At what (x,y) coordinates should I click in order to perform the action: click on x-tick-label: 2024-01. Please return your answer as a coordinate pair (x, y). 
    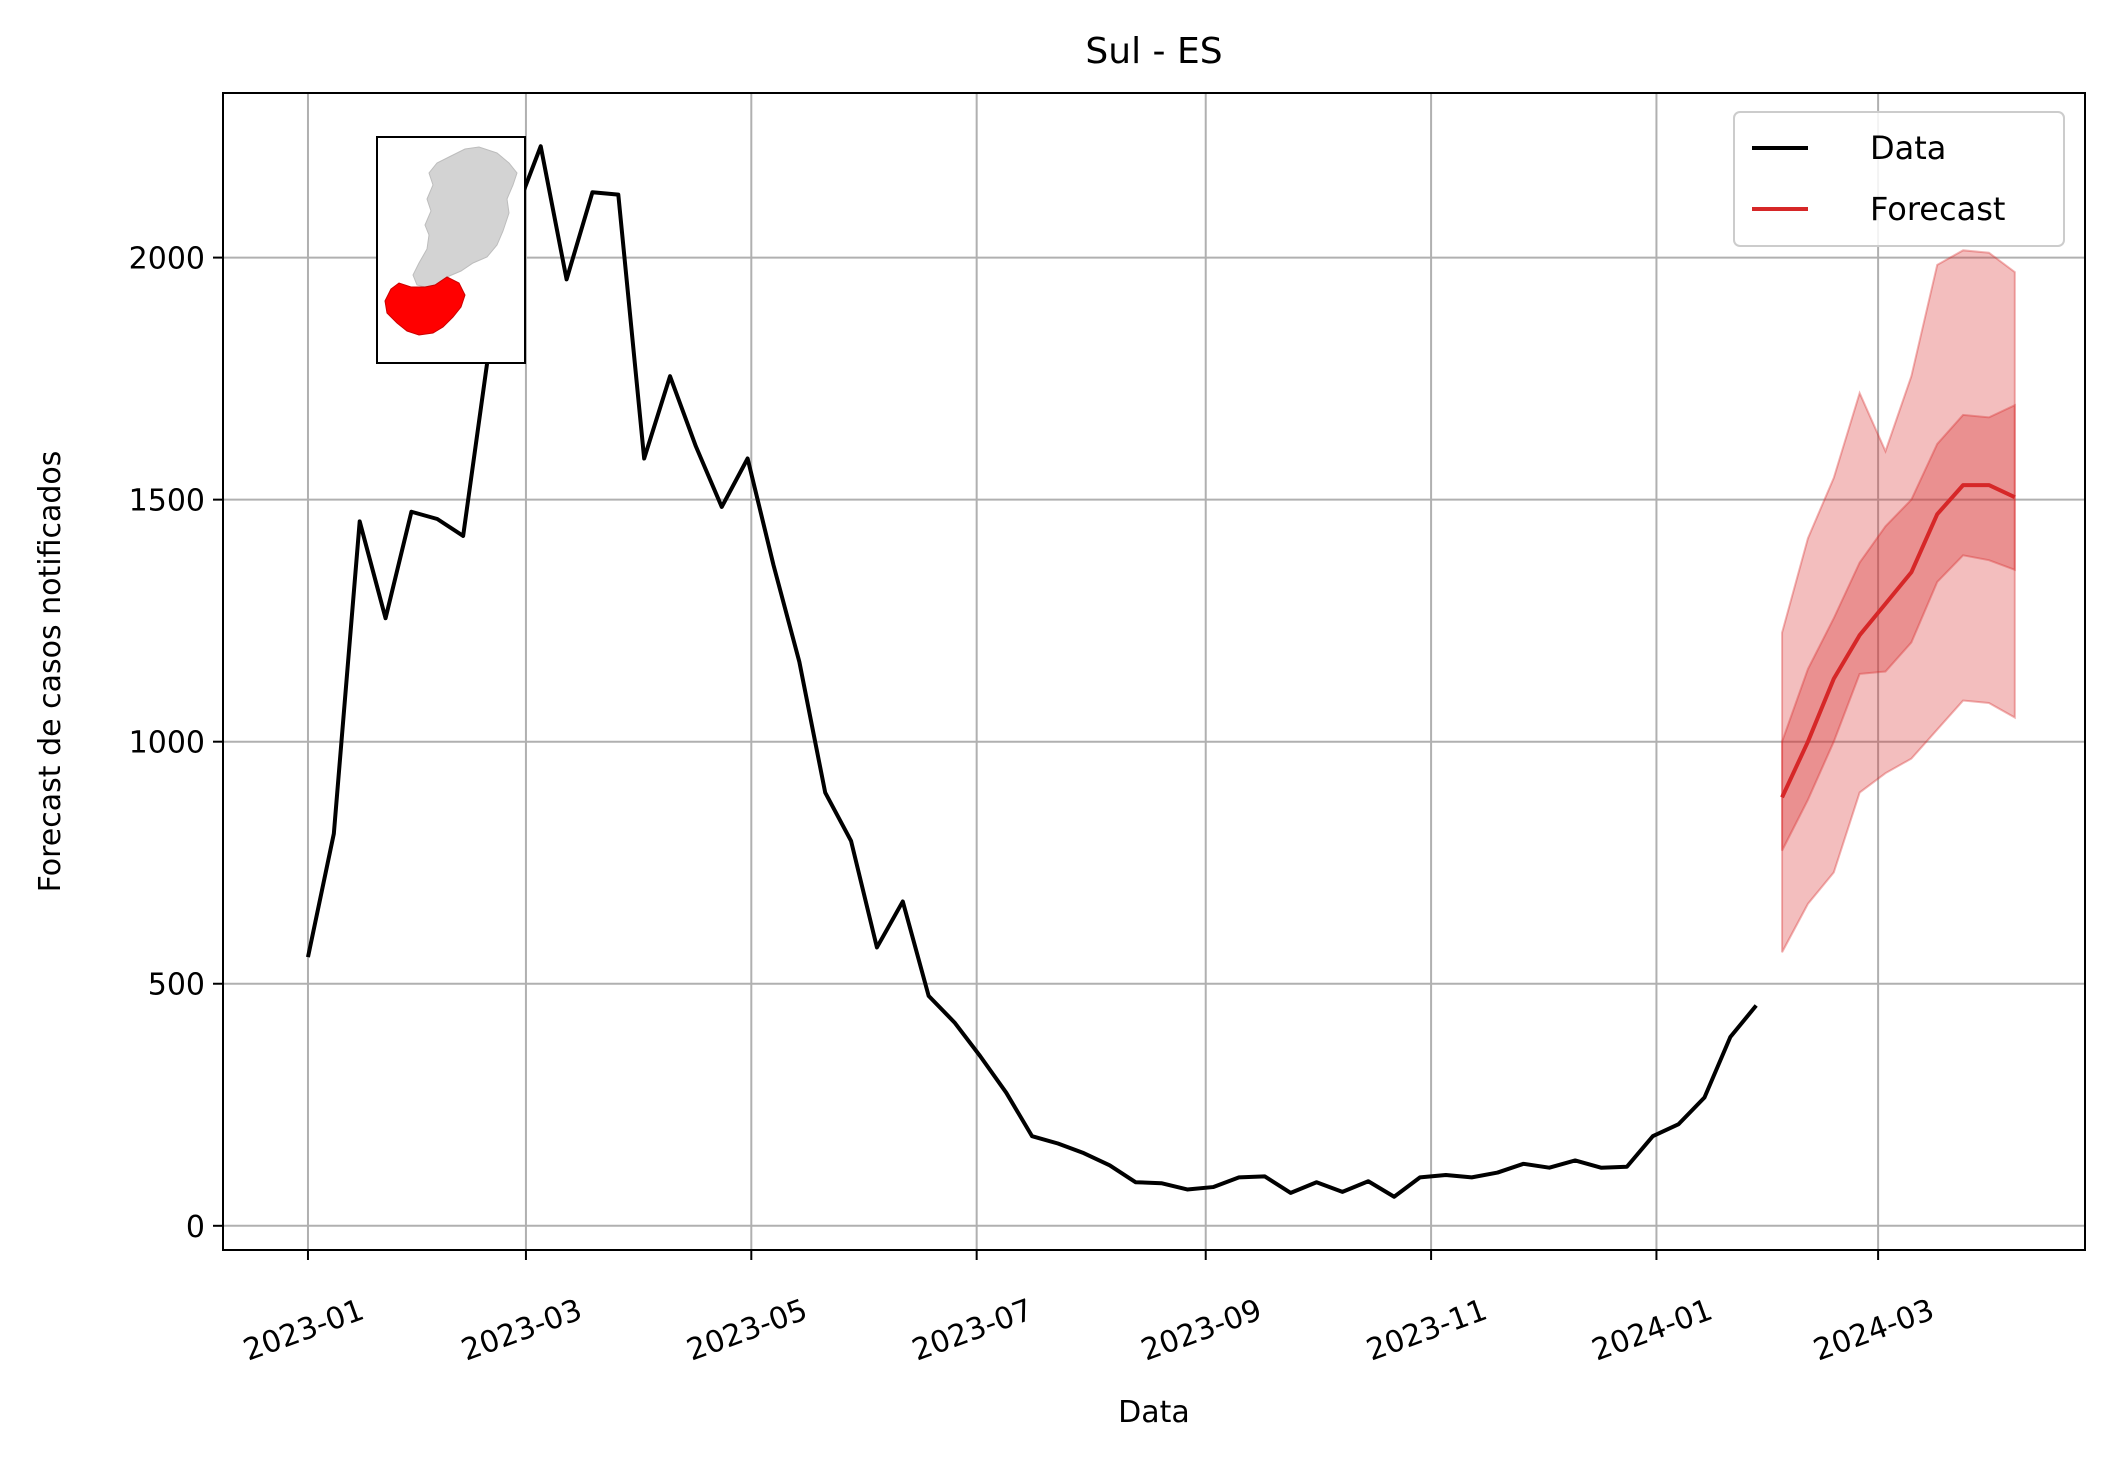
    Looking at the image, I should click on (1652, 1331).